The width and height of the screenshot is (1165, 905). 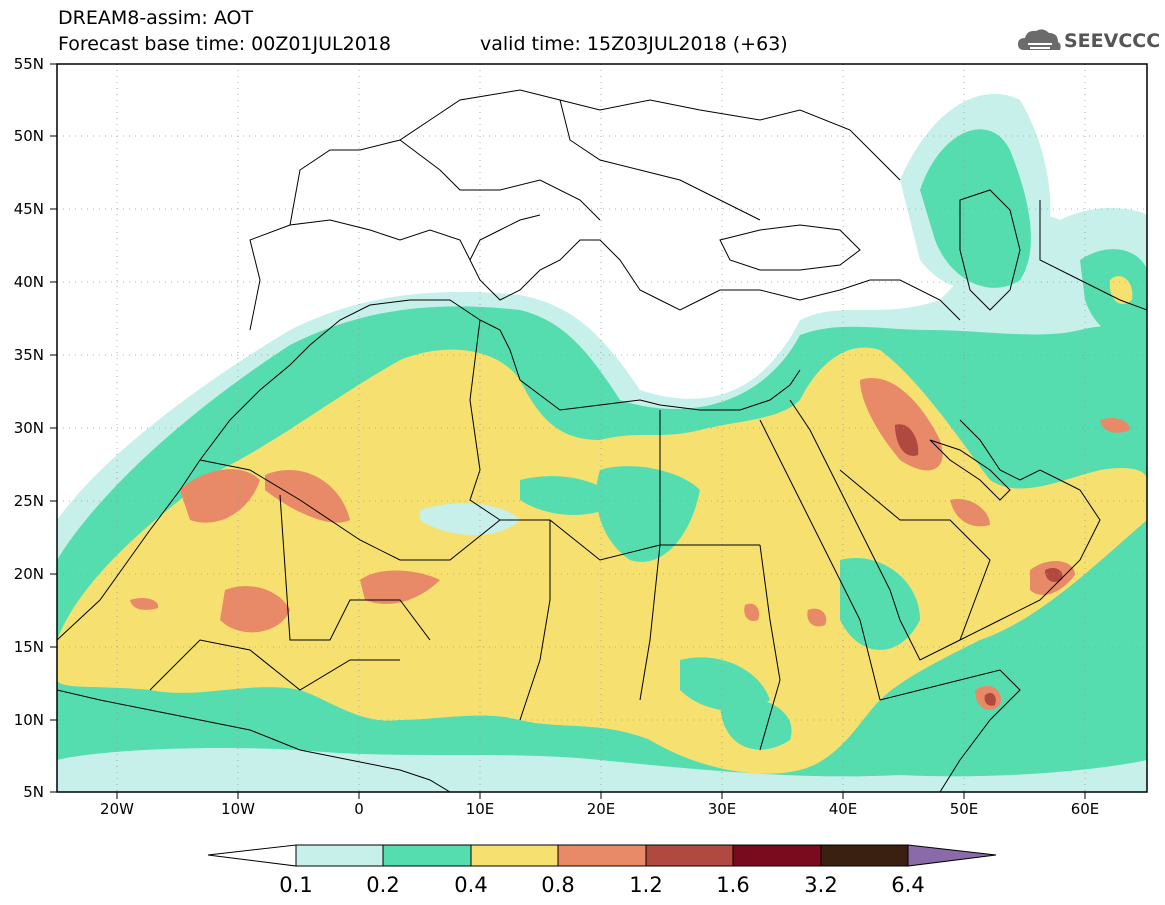 What do you see at coordinates (29, 501) in the screenshot?
I see `lat-label: 25N` at bounding box center [29, 501].